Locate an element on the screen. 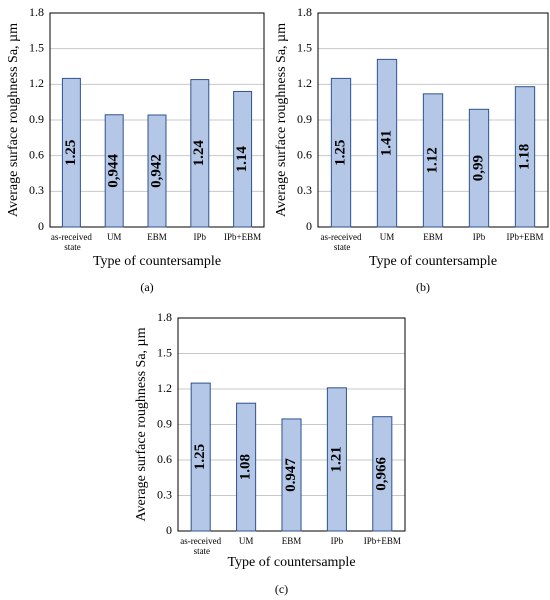 This screenshot has height=600, width=550. value-label: 1.12 is located at coordinates (432, 160).